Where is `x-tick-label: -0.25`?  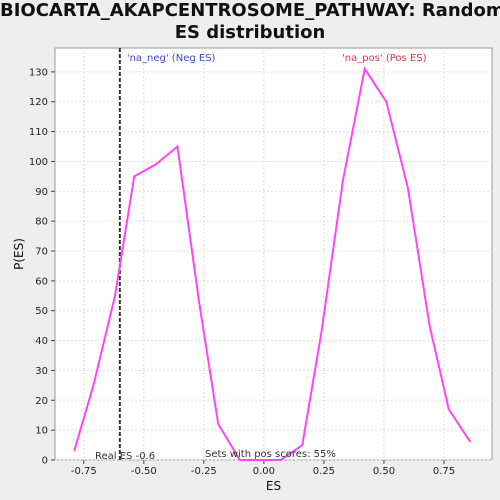 x-tick-label: -0.25 is located at coordinates (204, 471).